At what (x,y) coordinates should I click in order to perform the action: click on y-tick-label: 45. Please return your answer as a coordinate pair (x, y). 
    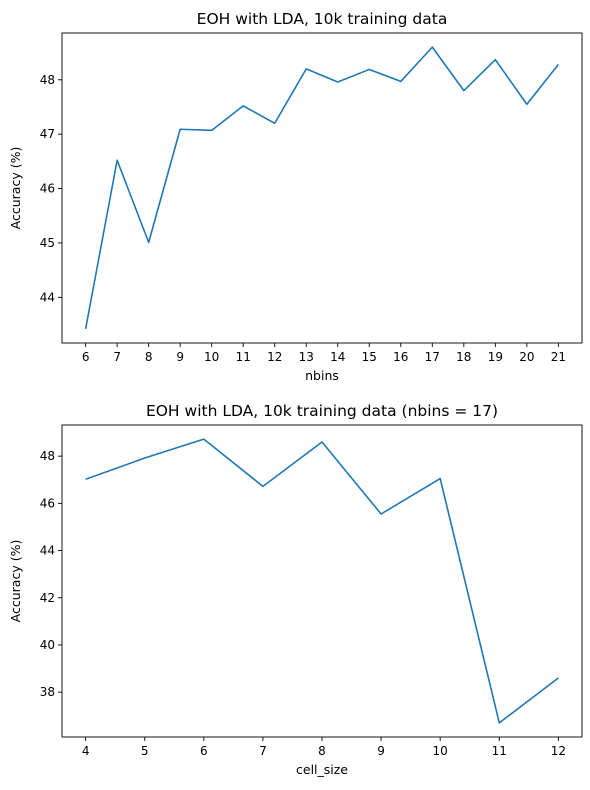
    Looking at the image, I should click on (47, 243).